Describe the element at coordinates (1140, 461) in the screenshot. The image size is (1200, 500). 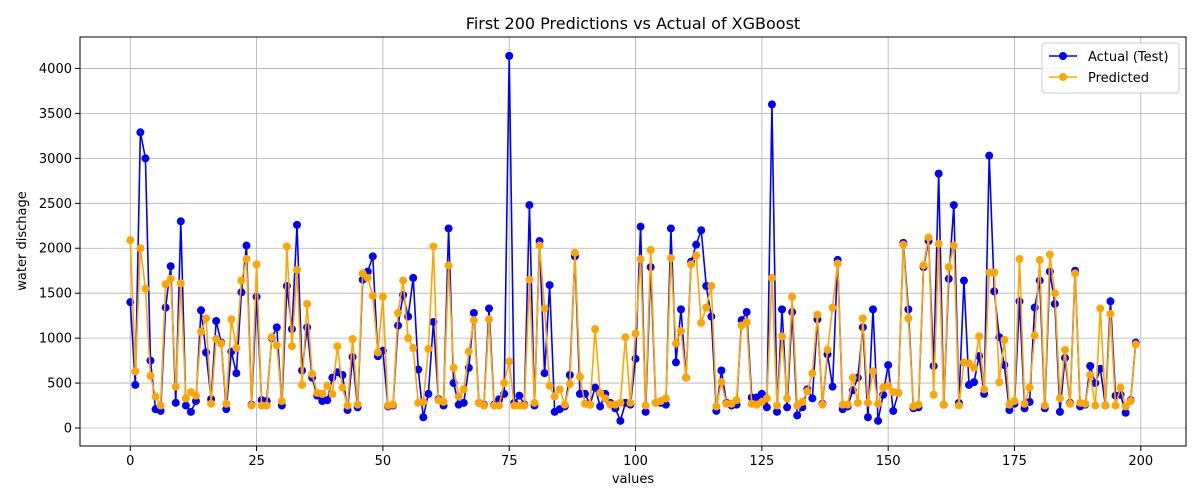
I see `x-tick-label: 200` at that location.